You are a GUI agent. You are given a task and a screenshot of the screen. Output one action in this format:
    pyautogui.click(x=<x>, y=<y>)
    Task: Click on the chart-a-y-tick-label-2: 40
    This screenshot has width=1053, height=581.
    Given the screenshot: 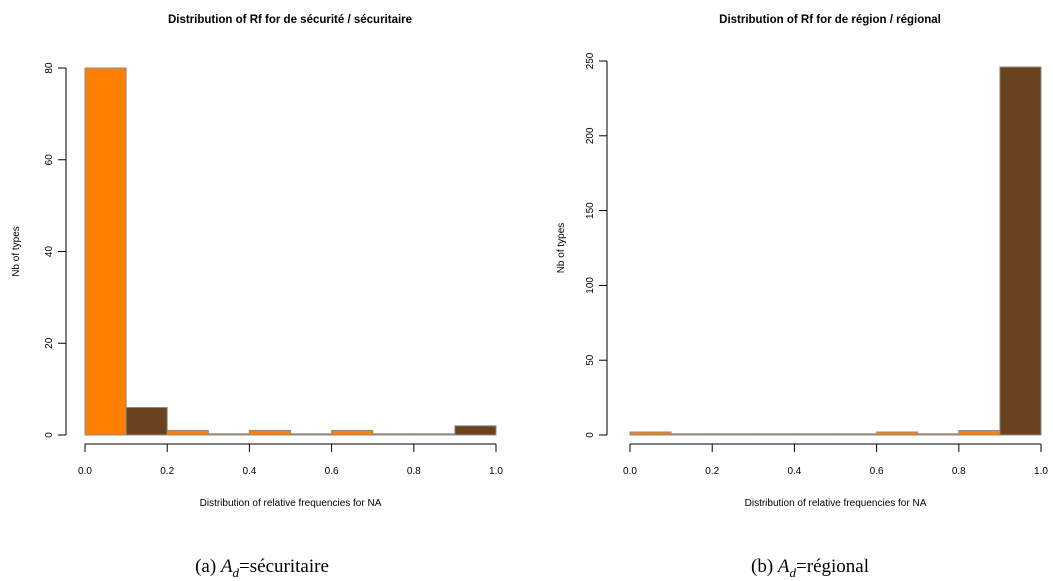 What is the action you would take?
    pyautogui.click(x=49, y=252)
    